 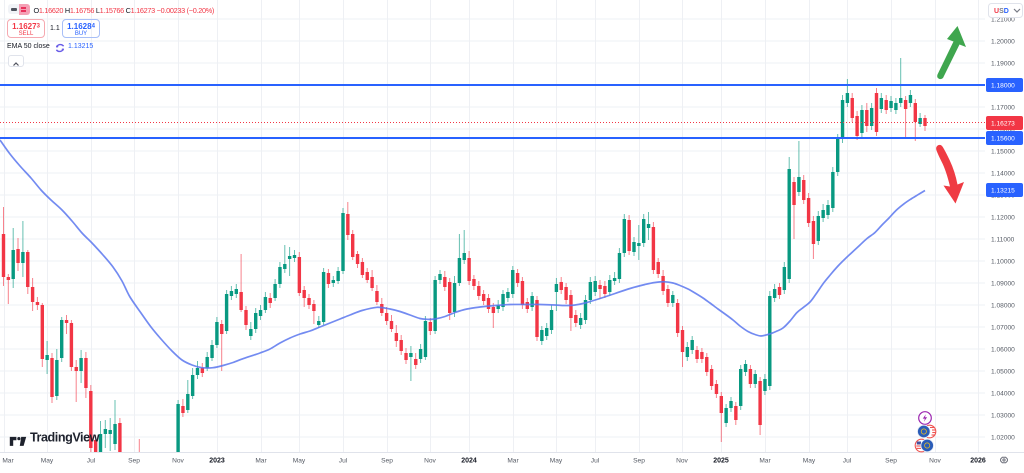 I want to click on svg-text: 2024, so click(x=469, y=461).